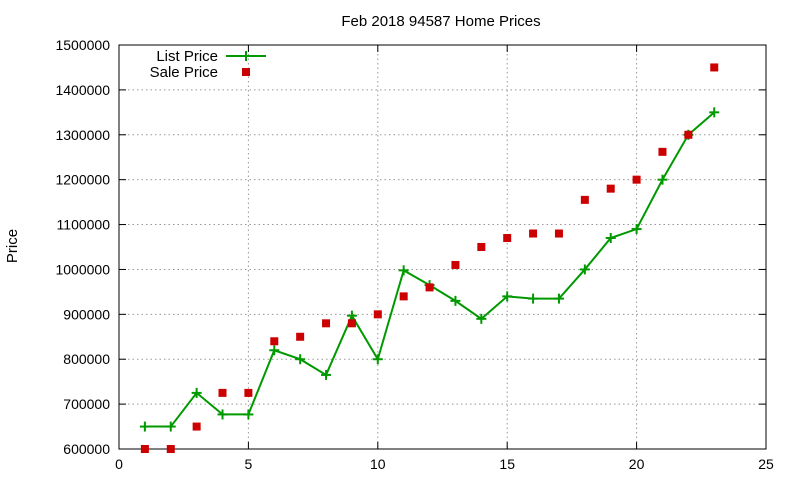 This screenshot has width=800, height=480. What do you see at coordinates (440, 21) in the screenshot?
I see `chart-title: Feb 2018 94587 Home Prices` at bounding box center [440, 21].